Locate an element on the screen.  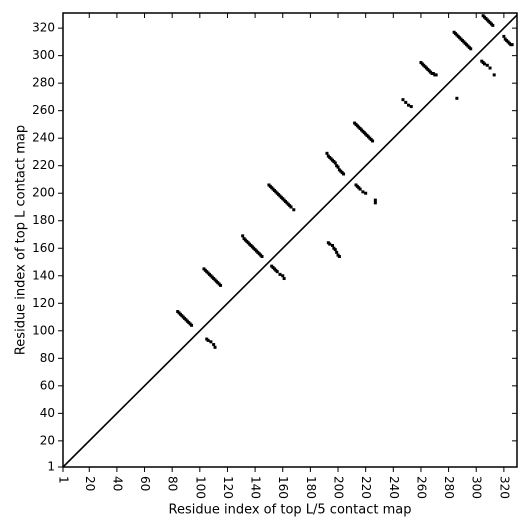
x-tick-label: 260 is located at coordinates (421, 487).